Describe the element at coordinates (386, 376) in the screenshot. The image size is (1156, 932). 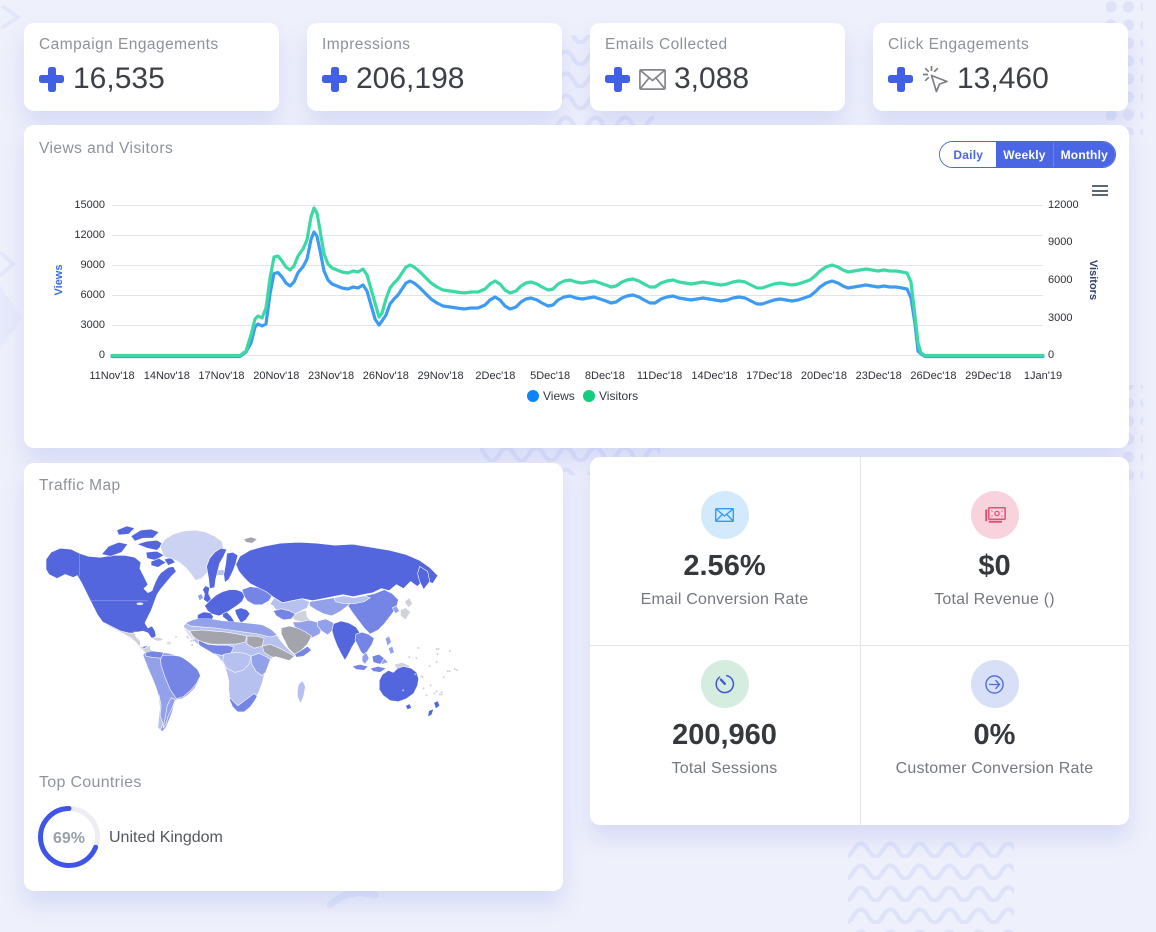
I see `svg-text: 26Nov'18` at that location.